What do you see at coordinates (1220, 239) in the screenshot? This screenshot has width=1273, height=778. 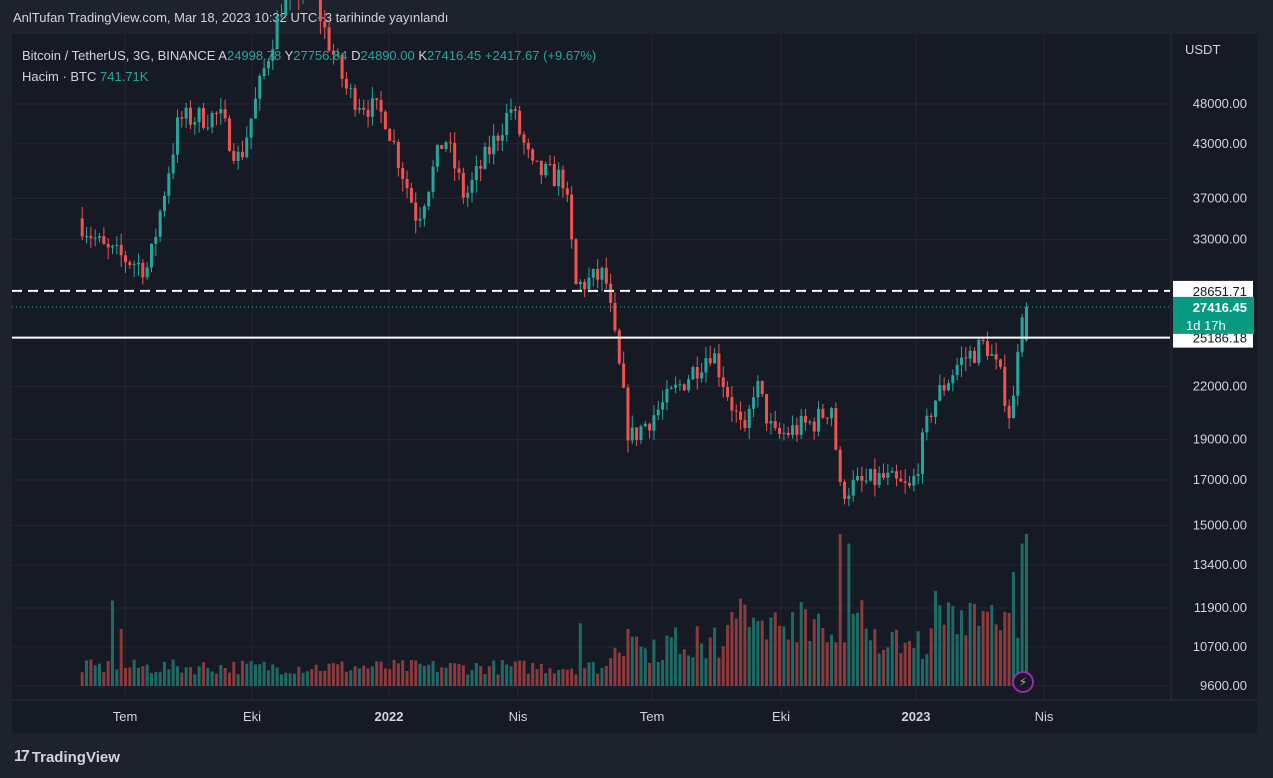 I see `price-tick-label: 33000.00` at bounding box center [1220, 239].